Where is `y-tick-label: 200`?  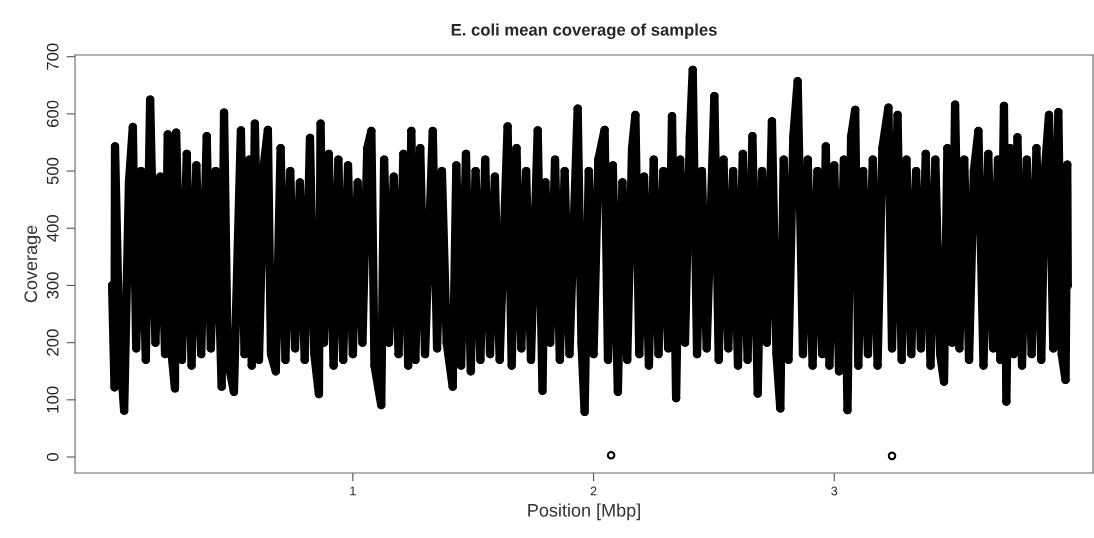
y-tick-label: 200 is located at coordinates (52, 342).